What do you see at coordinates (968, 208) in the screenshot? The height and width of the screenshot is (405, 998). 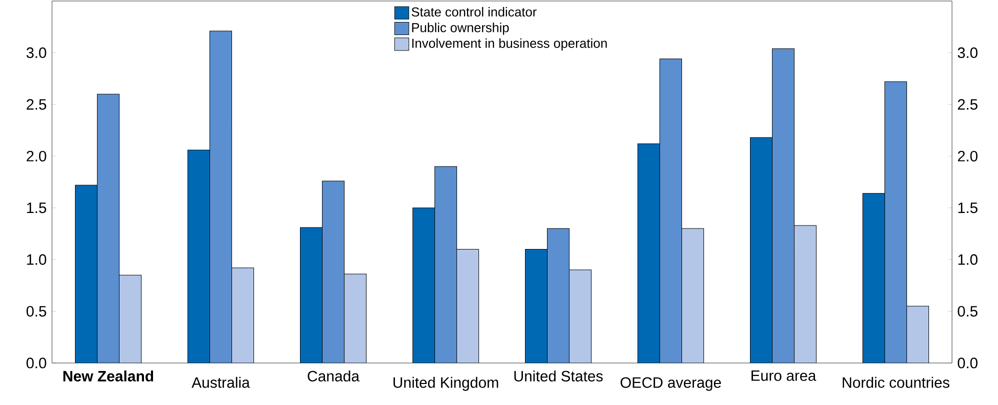 I see `y2-tick-label: 1.5` at bounding box center [968, 208].